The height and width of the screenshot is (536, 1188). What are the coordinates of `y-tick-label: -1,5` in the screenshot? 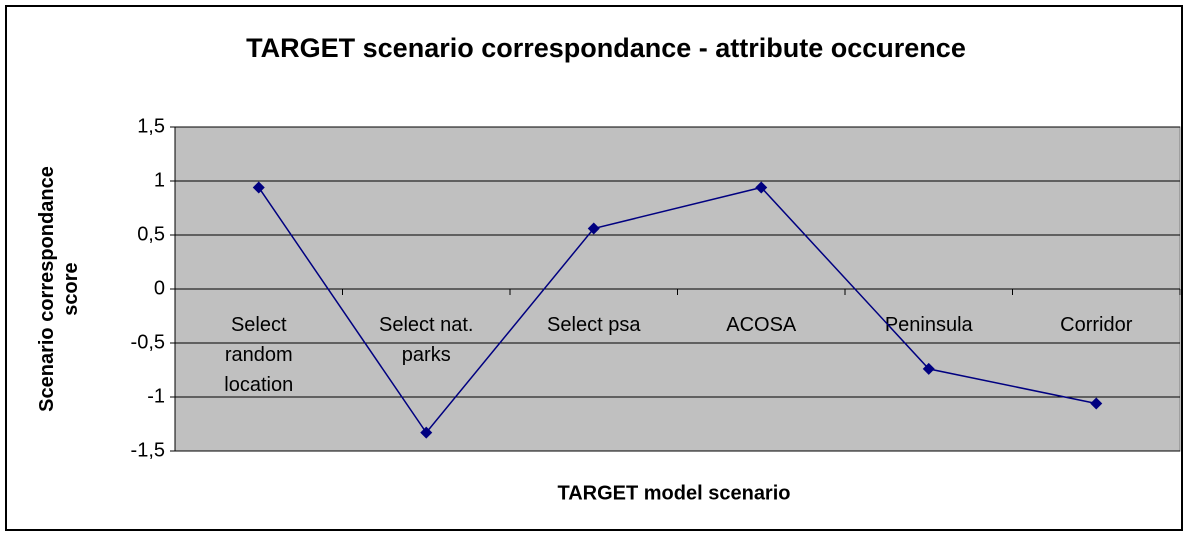 It's located at (148, 450).